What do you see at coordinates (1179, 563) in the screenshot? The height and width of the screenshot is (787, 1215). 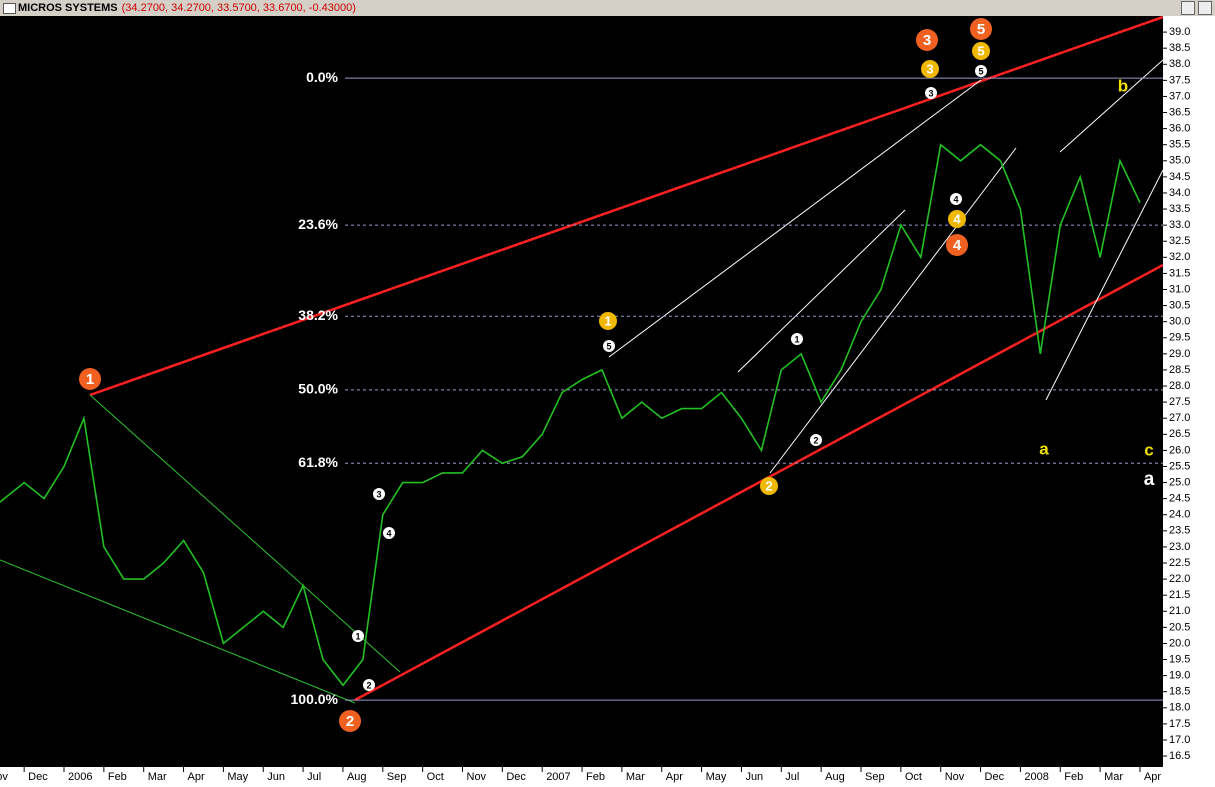 I see `y-tick-label: 22.5` at bounding box center [1179, 563].